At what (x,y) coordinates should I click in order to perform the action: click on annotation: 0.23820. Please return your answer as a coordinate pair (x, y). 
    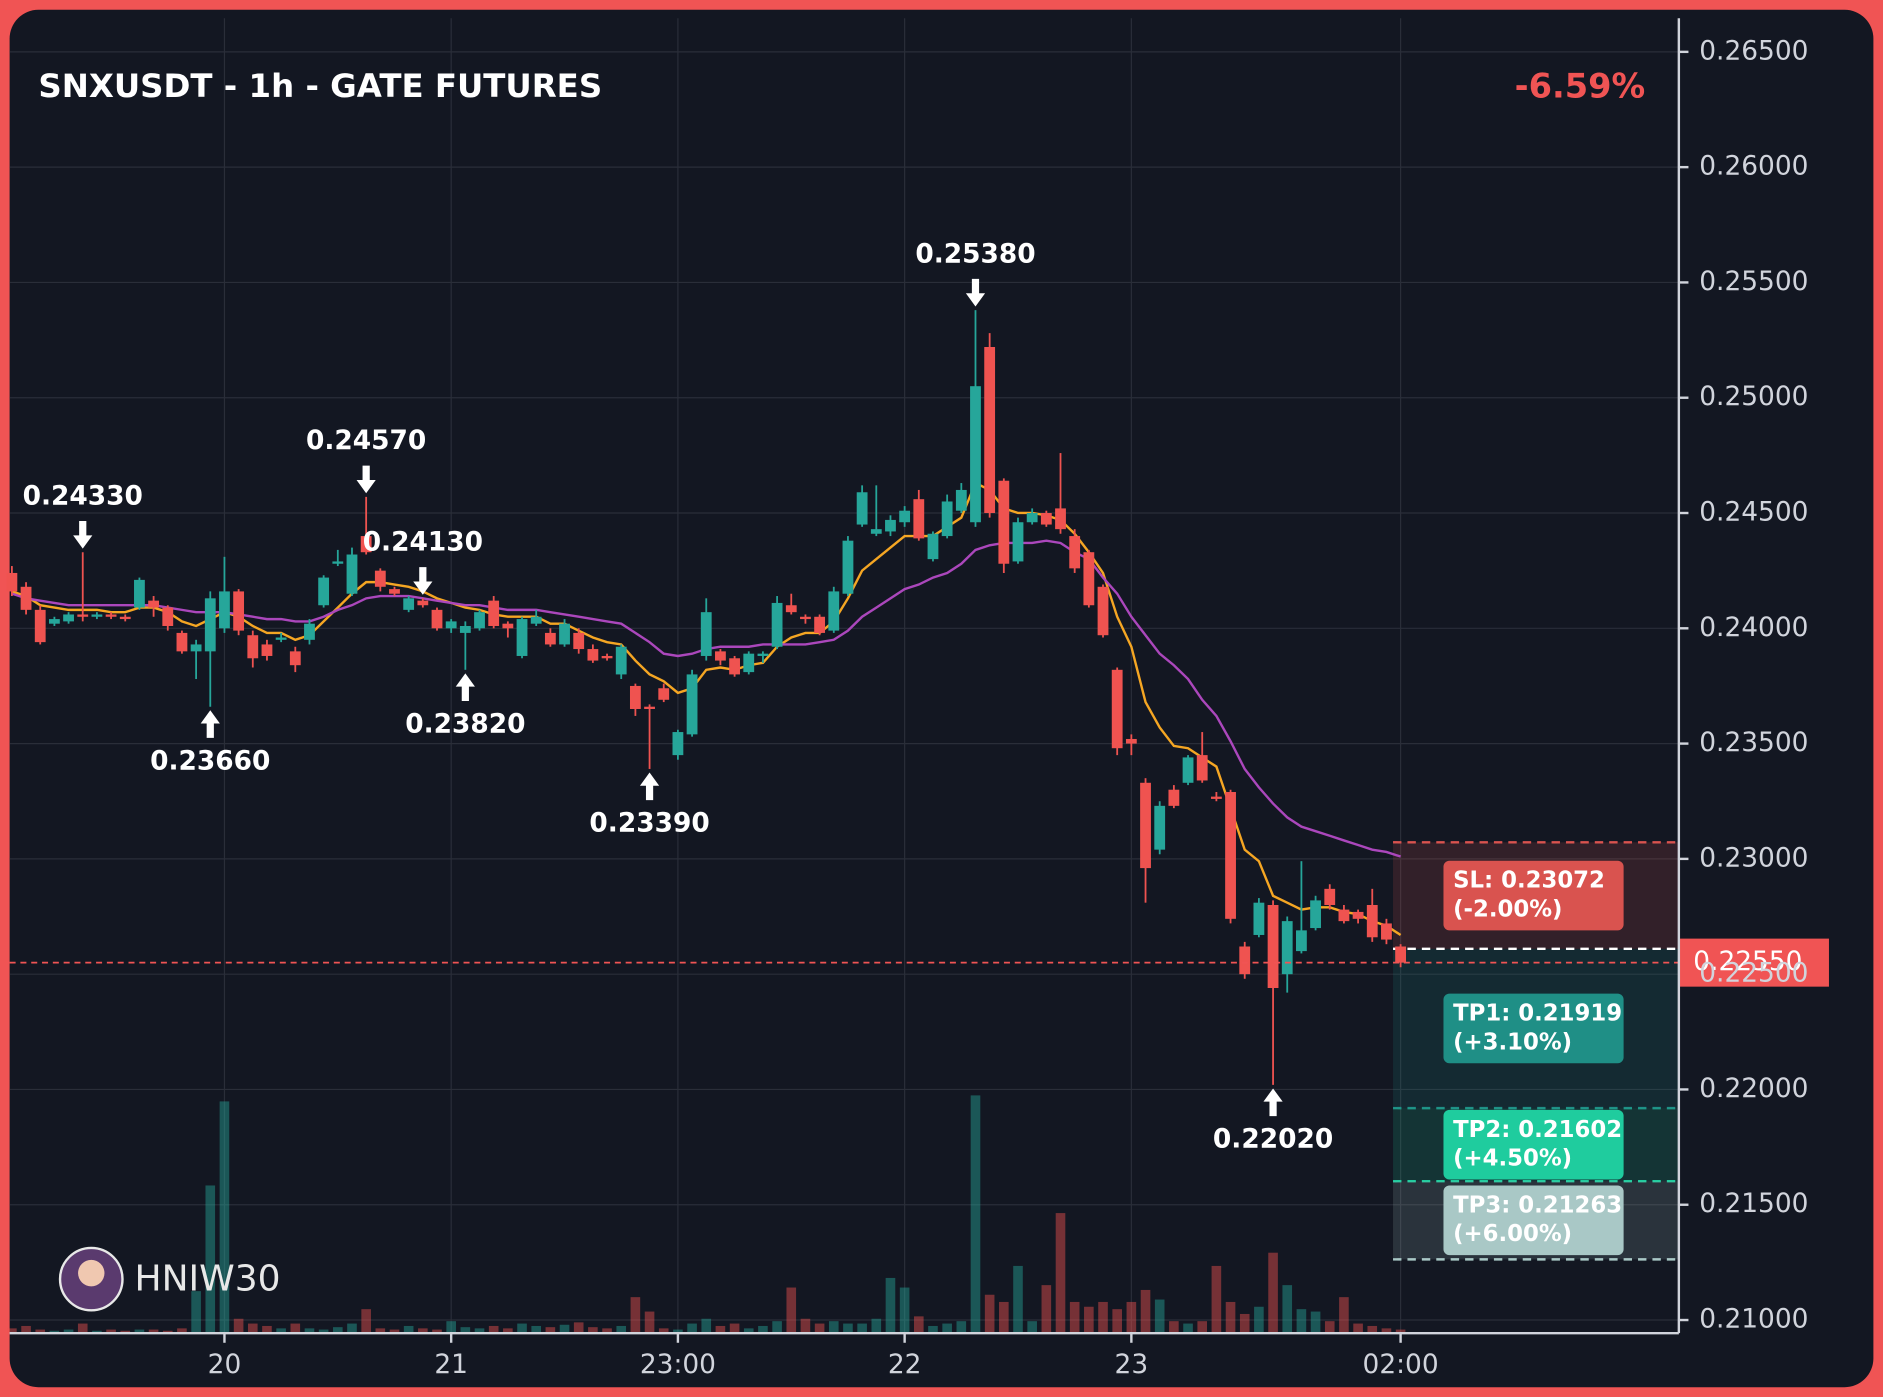
    Looking at the image, I should click on (465, 724).